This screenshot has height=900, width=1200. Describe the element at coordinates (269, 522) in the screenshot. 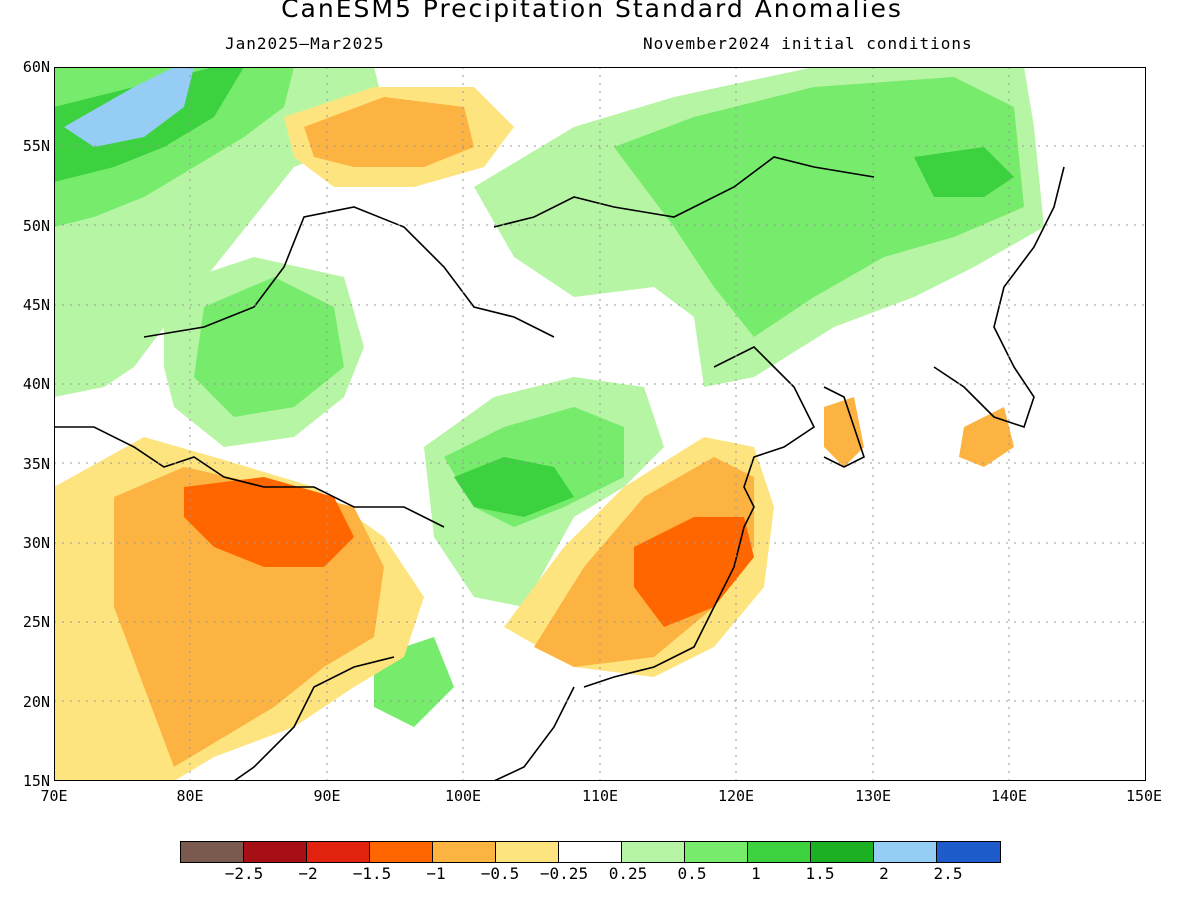

I see `anomaly-region-tibet-dark-orange` at that location.